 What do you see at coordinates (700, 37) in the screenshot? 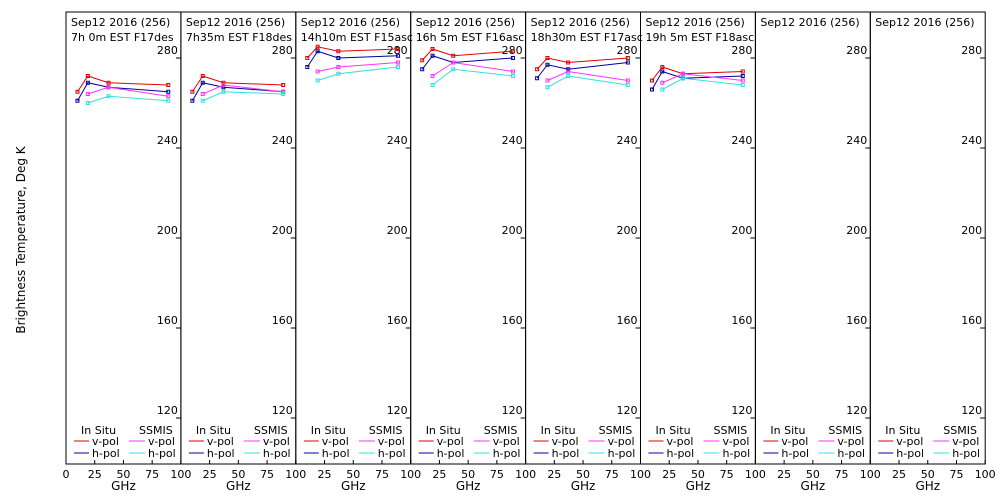
I see `panel-title-time: 19h 5m EST F18asc` at bounding box center [700, 37].